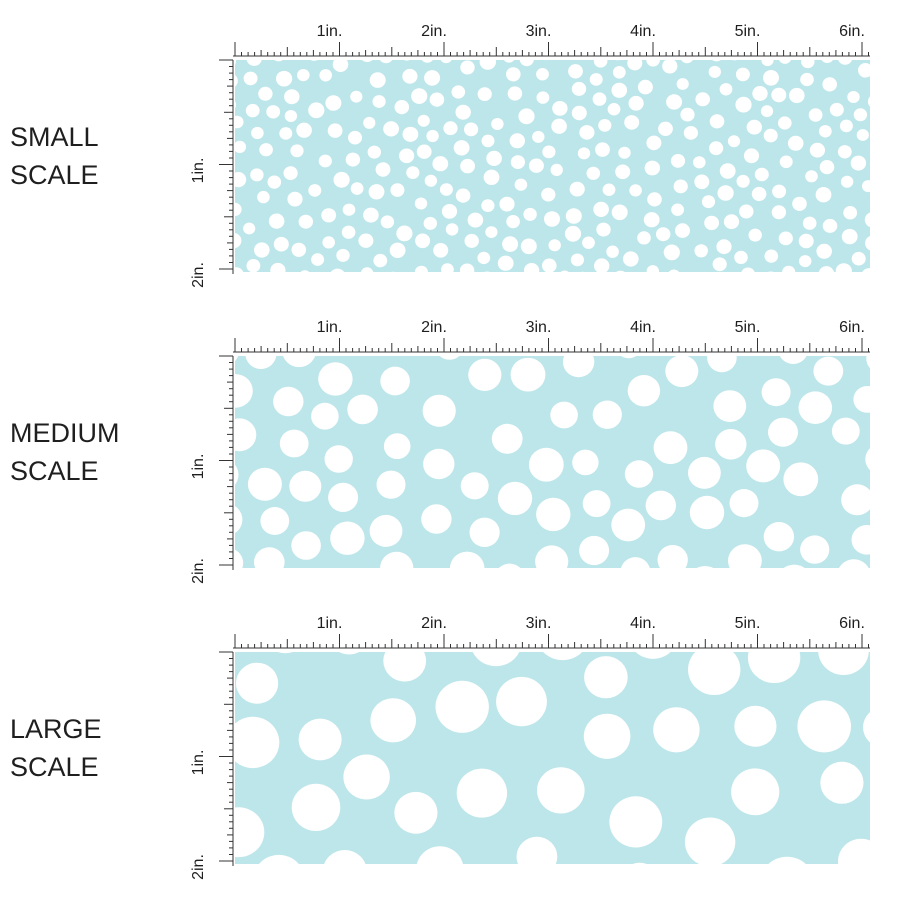  What do you see at coordinates (748, 623) in the screenshot?
I see `ruler-label-h: 5in.` at bounding box center [748, 623].